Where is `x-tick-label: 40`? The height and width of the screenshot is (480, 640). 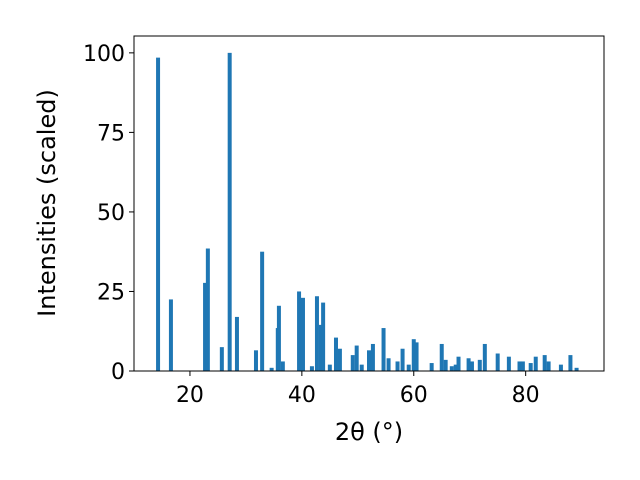 x-tick-label: 40 is located at coordinates (302, 395).